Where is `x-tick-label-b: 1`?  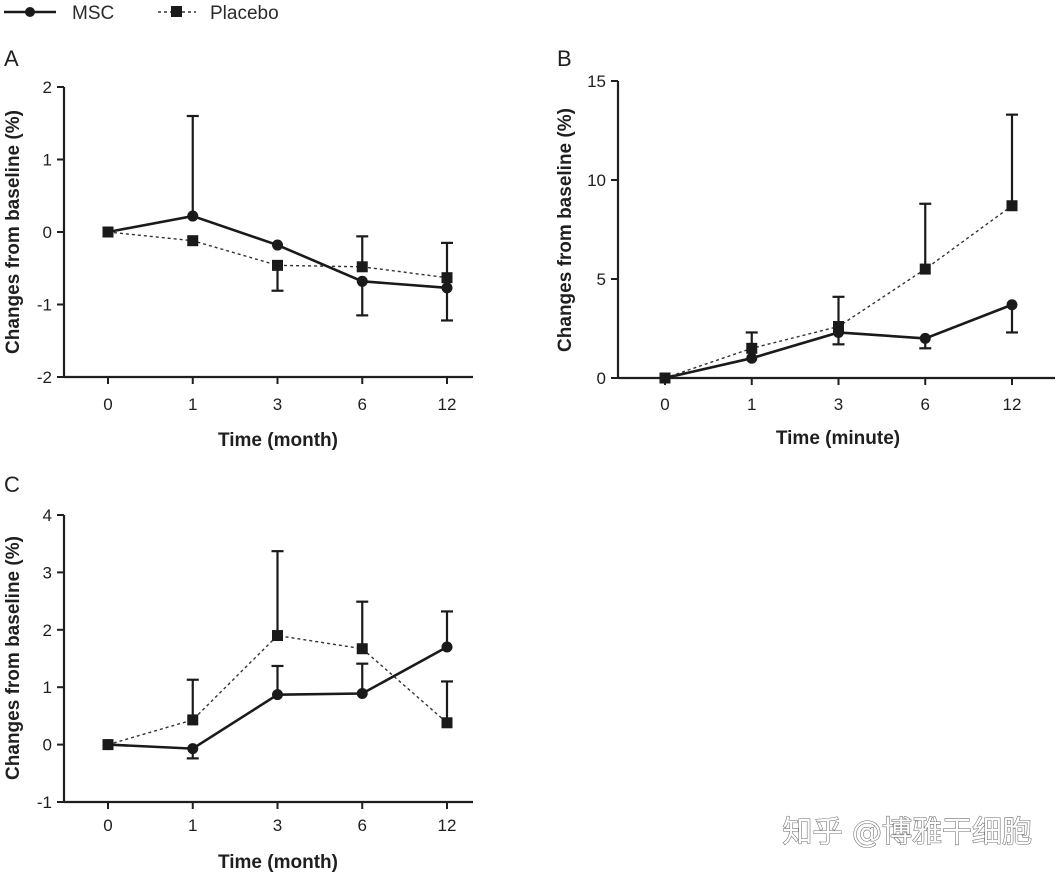
x-tick-label-b: 1 is located at coordinates (751, 404).